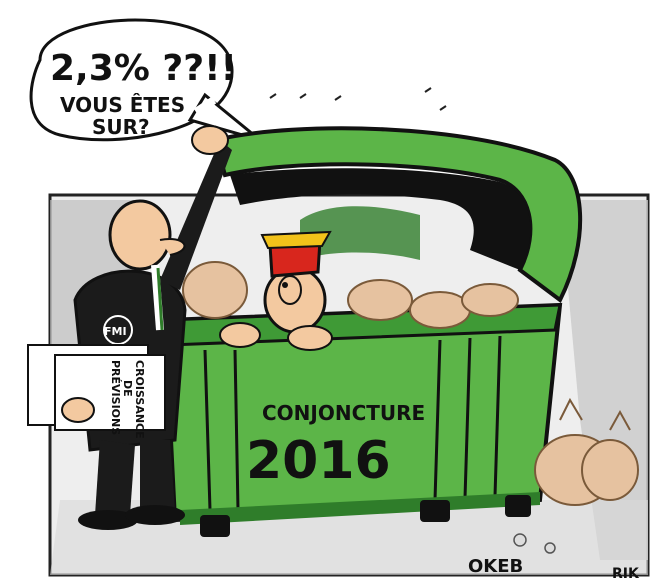 The image size is (662, 586). What do you see at coordinates (276, 336) in the screenshot?
I see `hands-on-edge` at bounding box center [276, 336].